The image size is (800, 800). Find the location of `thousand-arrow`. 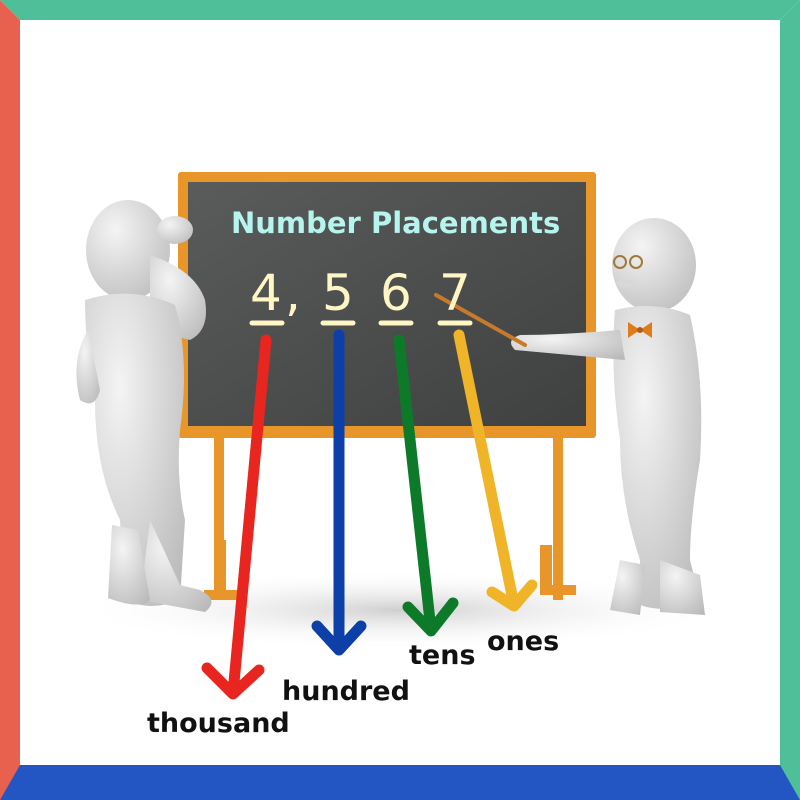

thousand-arrow is located at coordinates (236, 517).